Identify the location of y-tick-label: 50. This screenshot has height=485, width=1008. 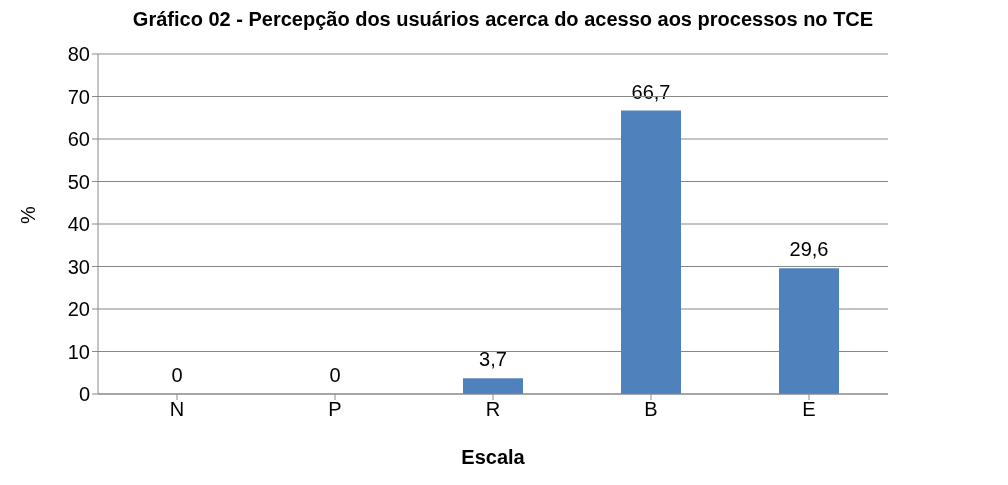
(78, 181).